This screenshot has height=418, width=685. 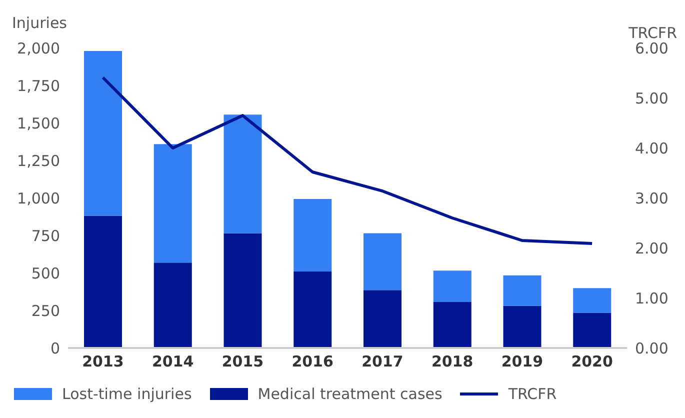 What do you see at coordinates (592, 361) in the screenshot?
I see `x-tick-label: 2020` at bounding box center [592, 361].